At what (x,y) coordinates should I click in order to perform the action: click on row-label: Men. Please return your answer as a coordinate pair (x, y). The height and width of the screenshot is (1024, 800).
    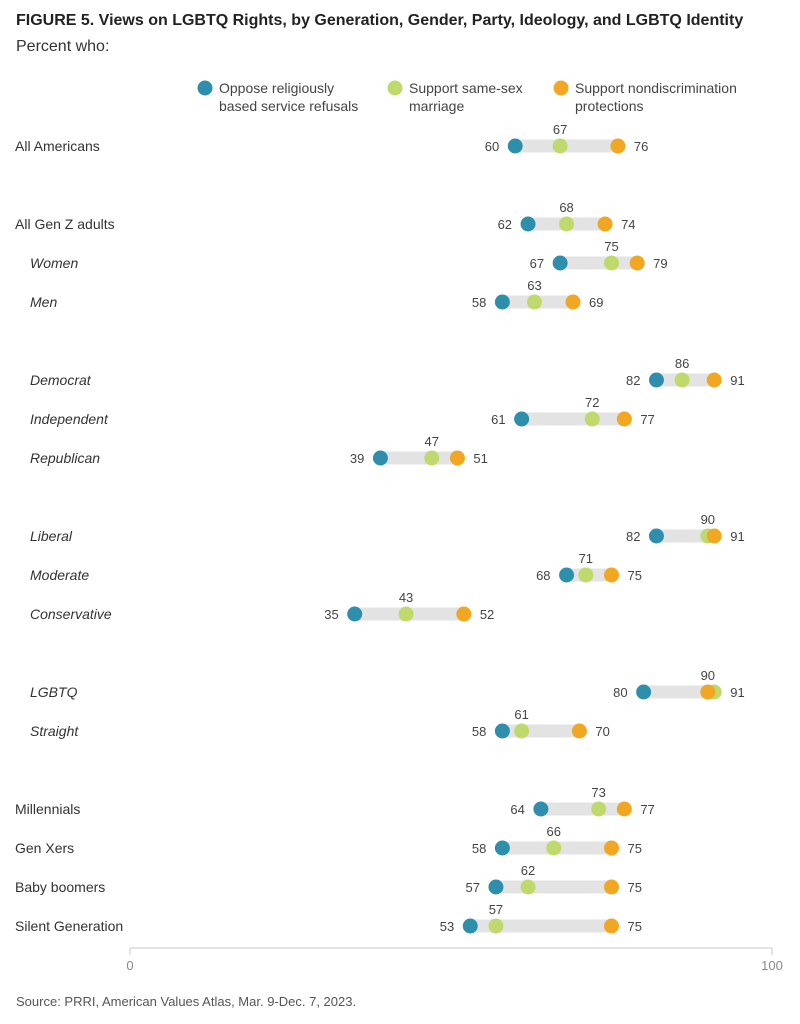
    Looking at the image, I should click on (43, 302).